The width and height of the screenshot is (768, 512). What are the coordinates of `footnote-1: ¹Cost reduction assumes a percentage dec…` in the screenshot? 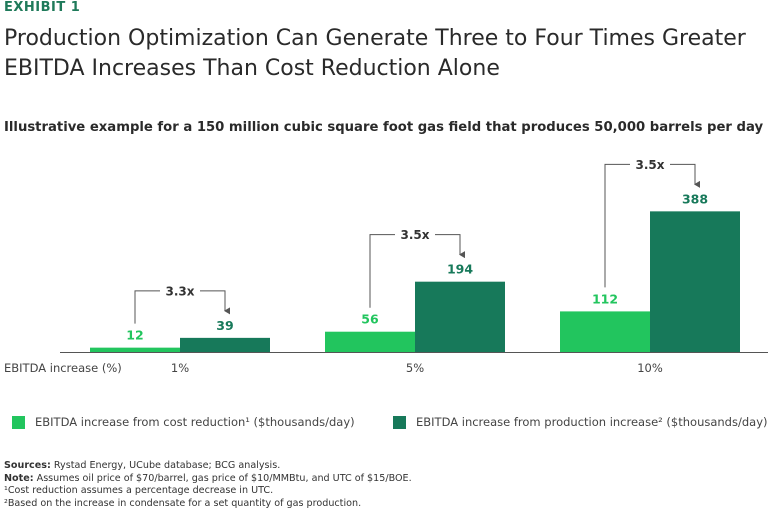 It's located at (139, 491).